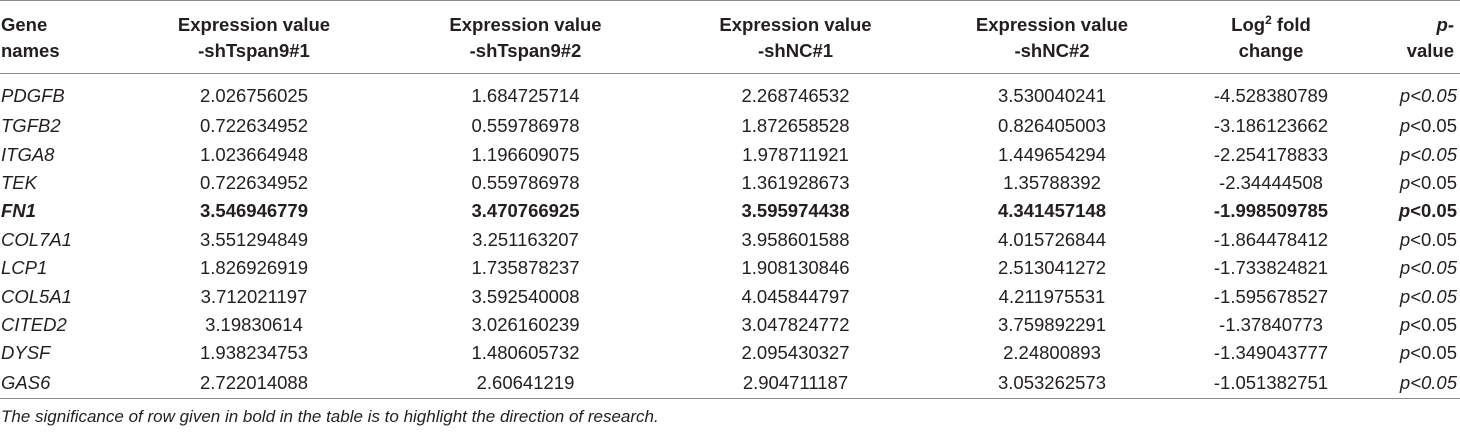 This screenshot has width=1460, height=433. I want to click on expression-value-cell: 3.047824772, so click(795, 324).